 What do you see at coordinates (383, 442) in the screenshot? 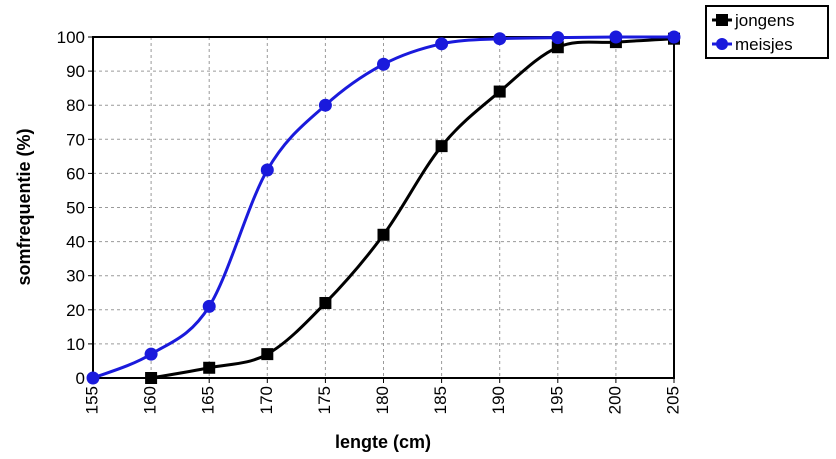
I see `x-axis-title: lengte (cm)` at bounding box center [383, 442].